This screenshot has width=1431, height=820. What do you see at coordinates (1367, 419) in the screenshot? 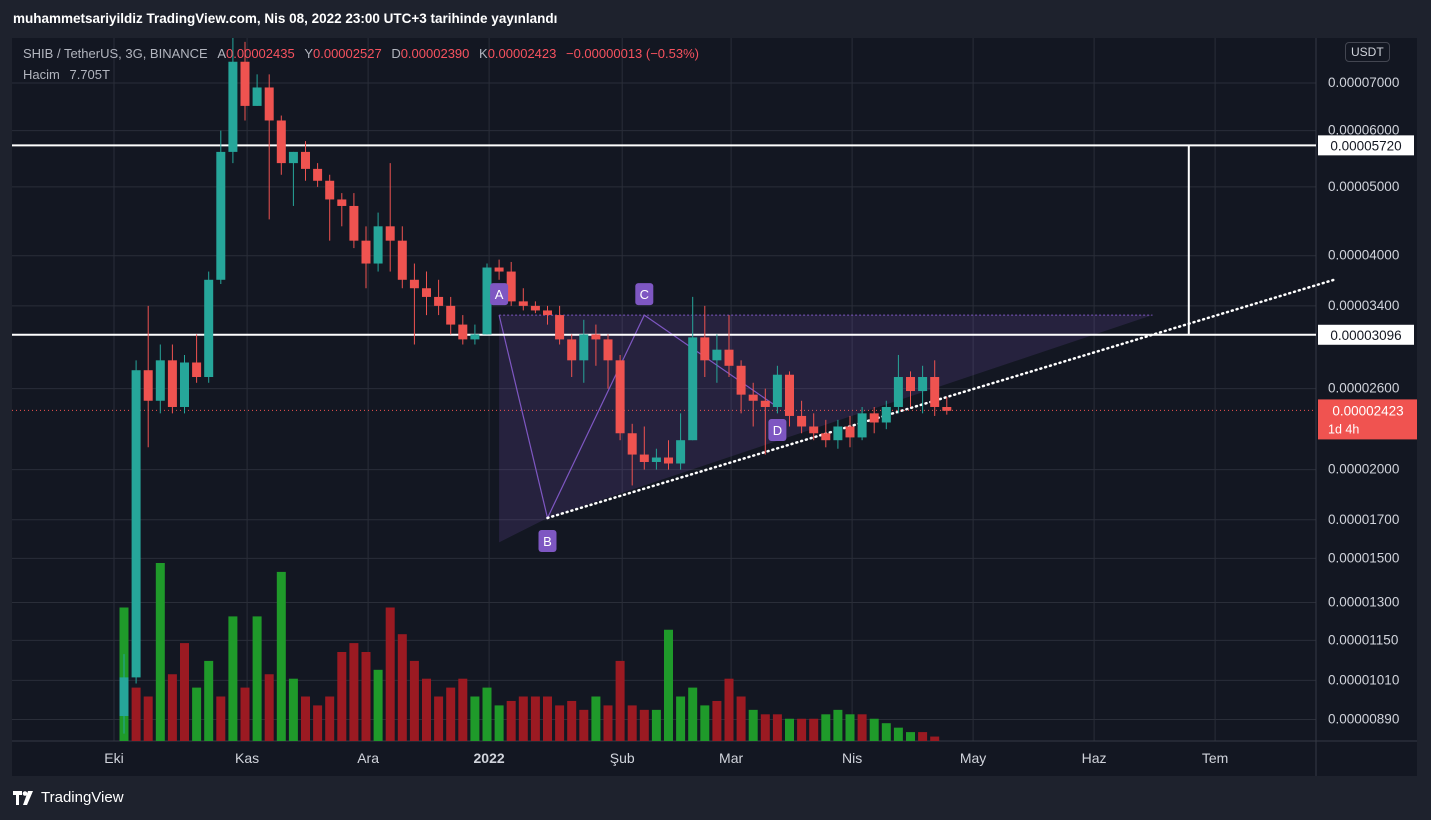
I see `last-price-badge` at bounding box center [1367, 419].